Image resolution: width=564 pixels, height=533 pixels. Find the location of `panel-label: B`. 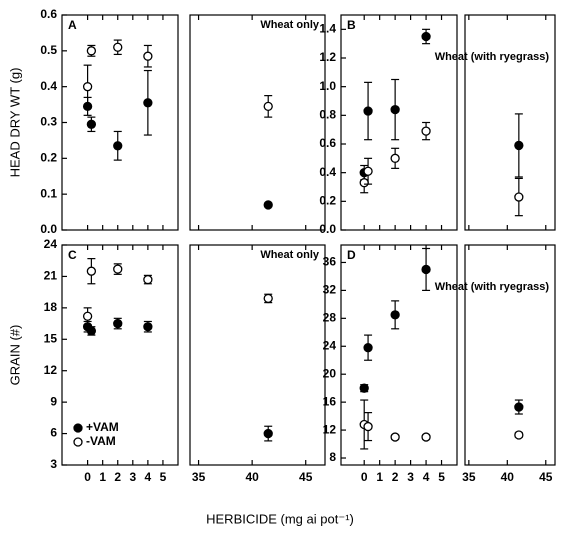

panel-label: B is located at coordinates (351, 25).